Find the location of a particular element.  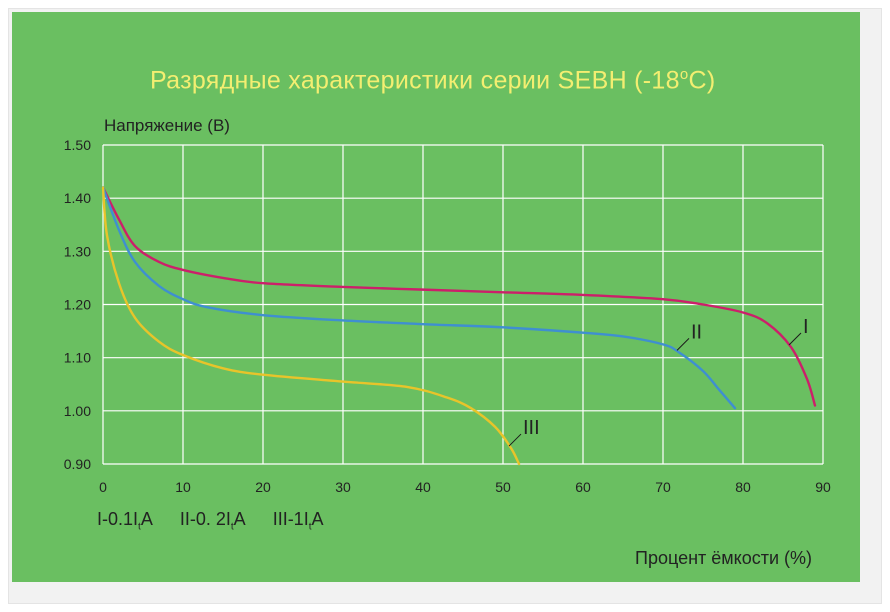

x-tick-label: 90 is located at coordinates (823, 487).